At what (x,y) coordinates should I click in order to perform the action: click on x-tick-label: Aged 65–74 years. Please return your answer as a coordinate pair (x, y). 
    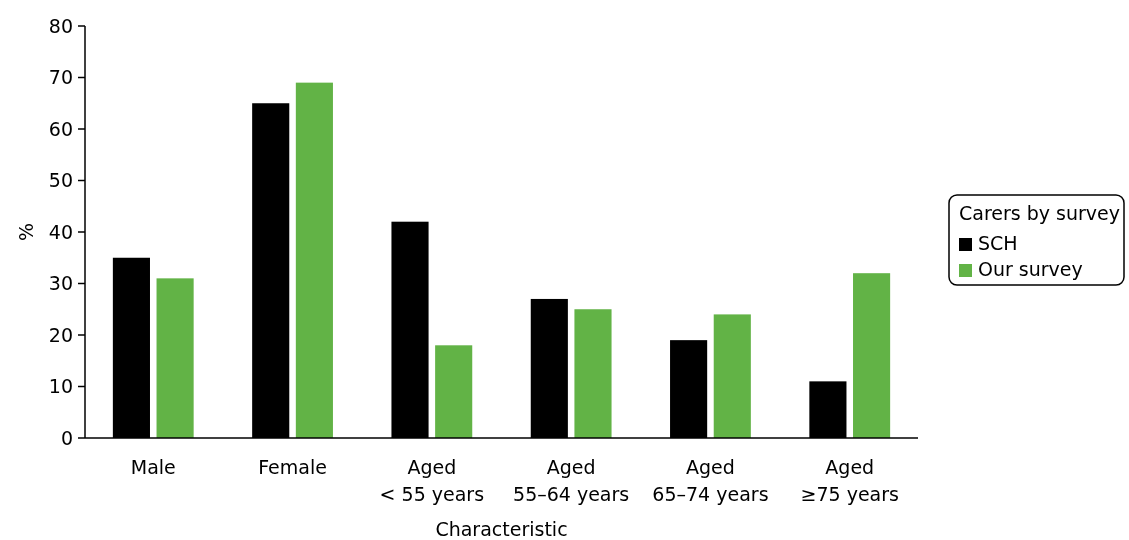
    Looking at the image, I should click on (710, 480).